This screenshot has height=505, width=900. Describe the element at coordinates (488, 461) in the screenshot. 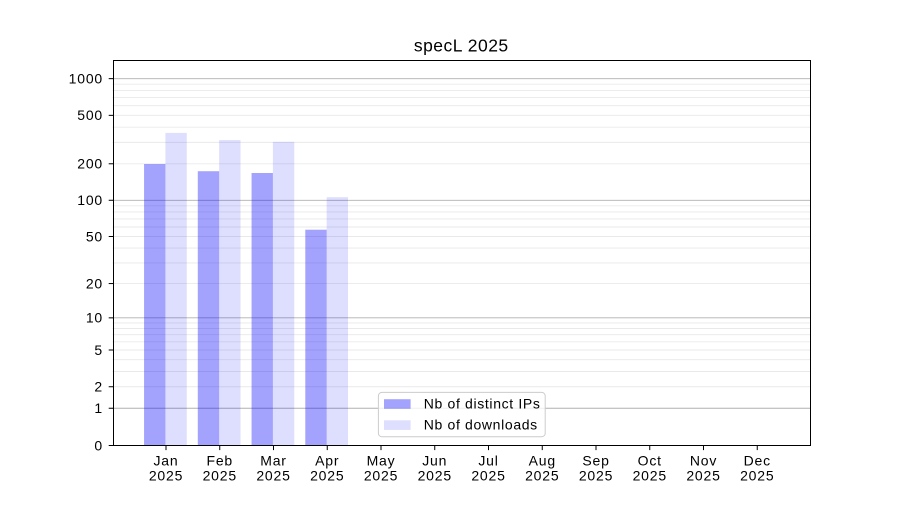

I see `svg-text: Jul` at that location.